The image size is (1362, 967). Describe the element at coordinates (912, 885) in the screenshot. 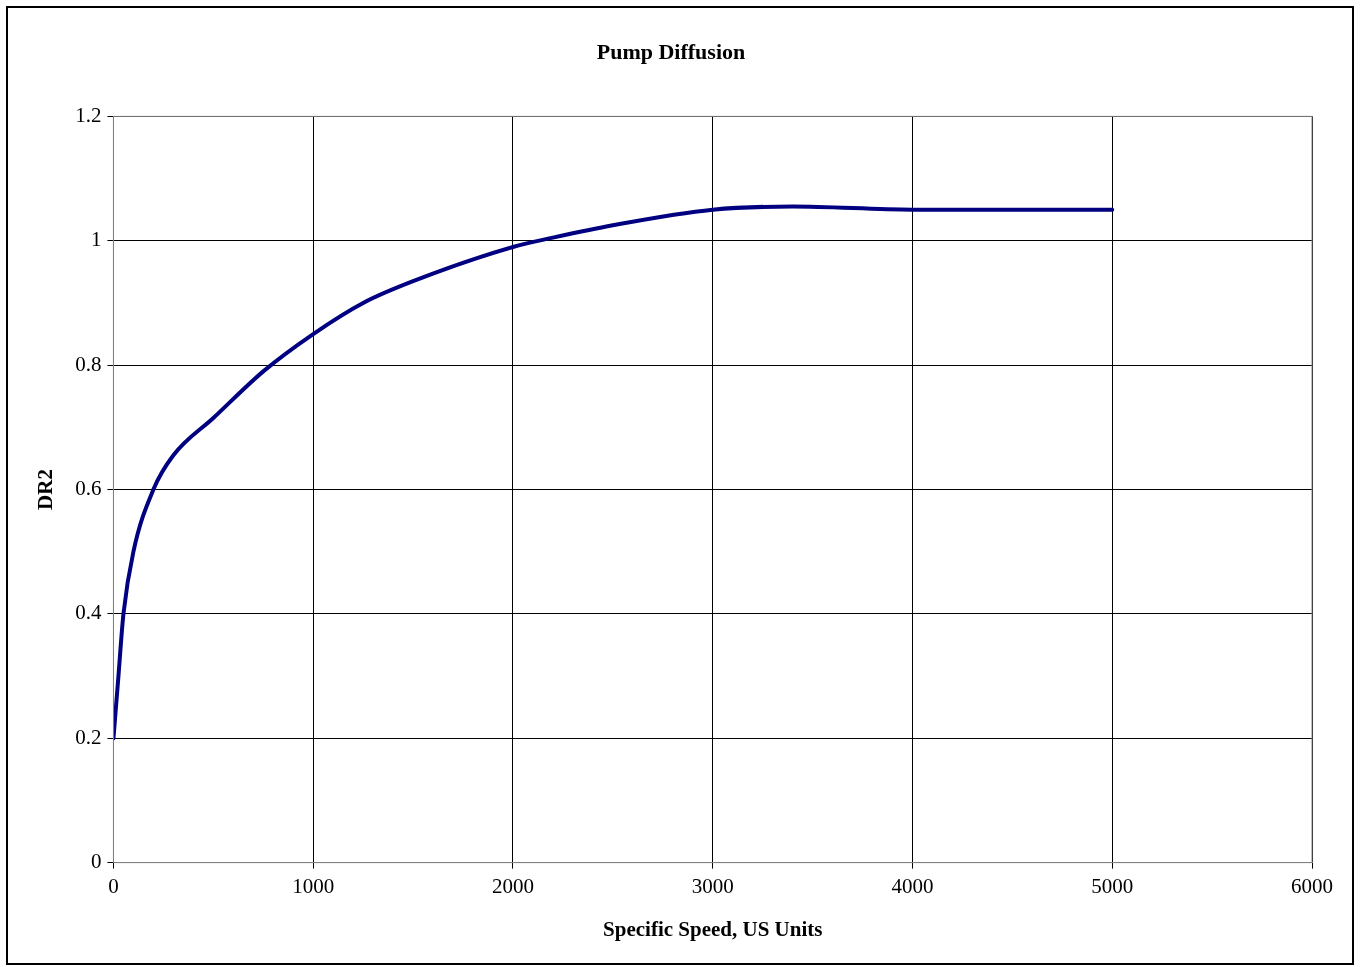

I see `x-tick-label: 4000` at that location.